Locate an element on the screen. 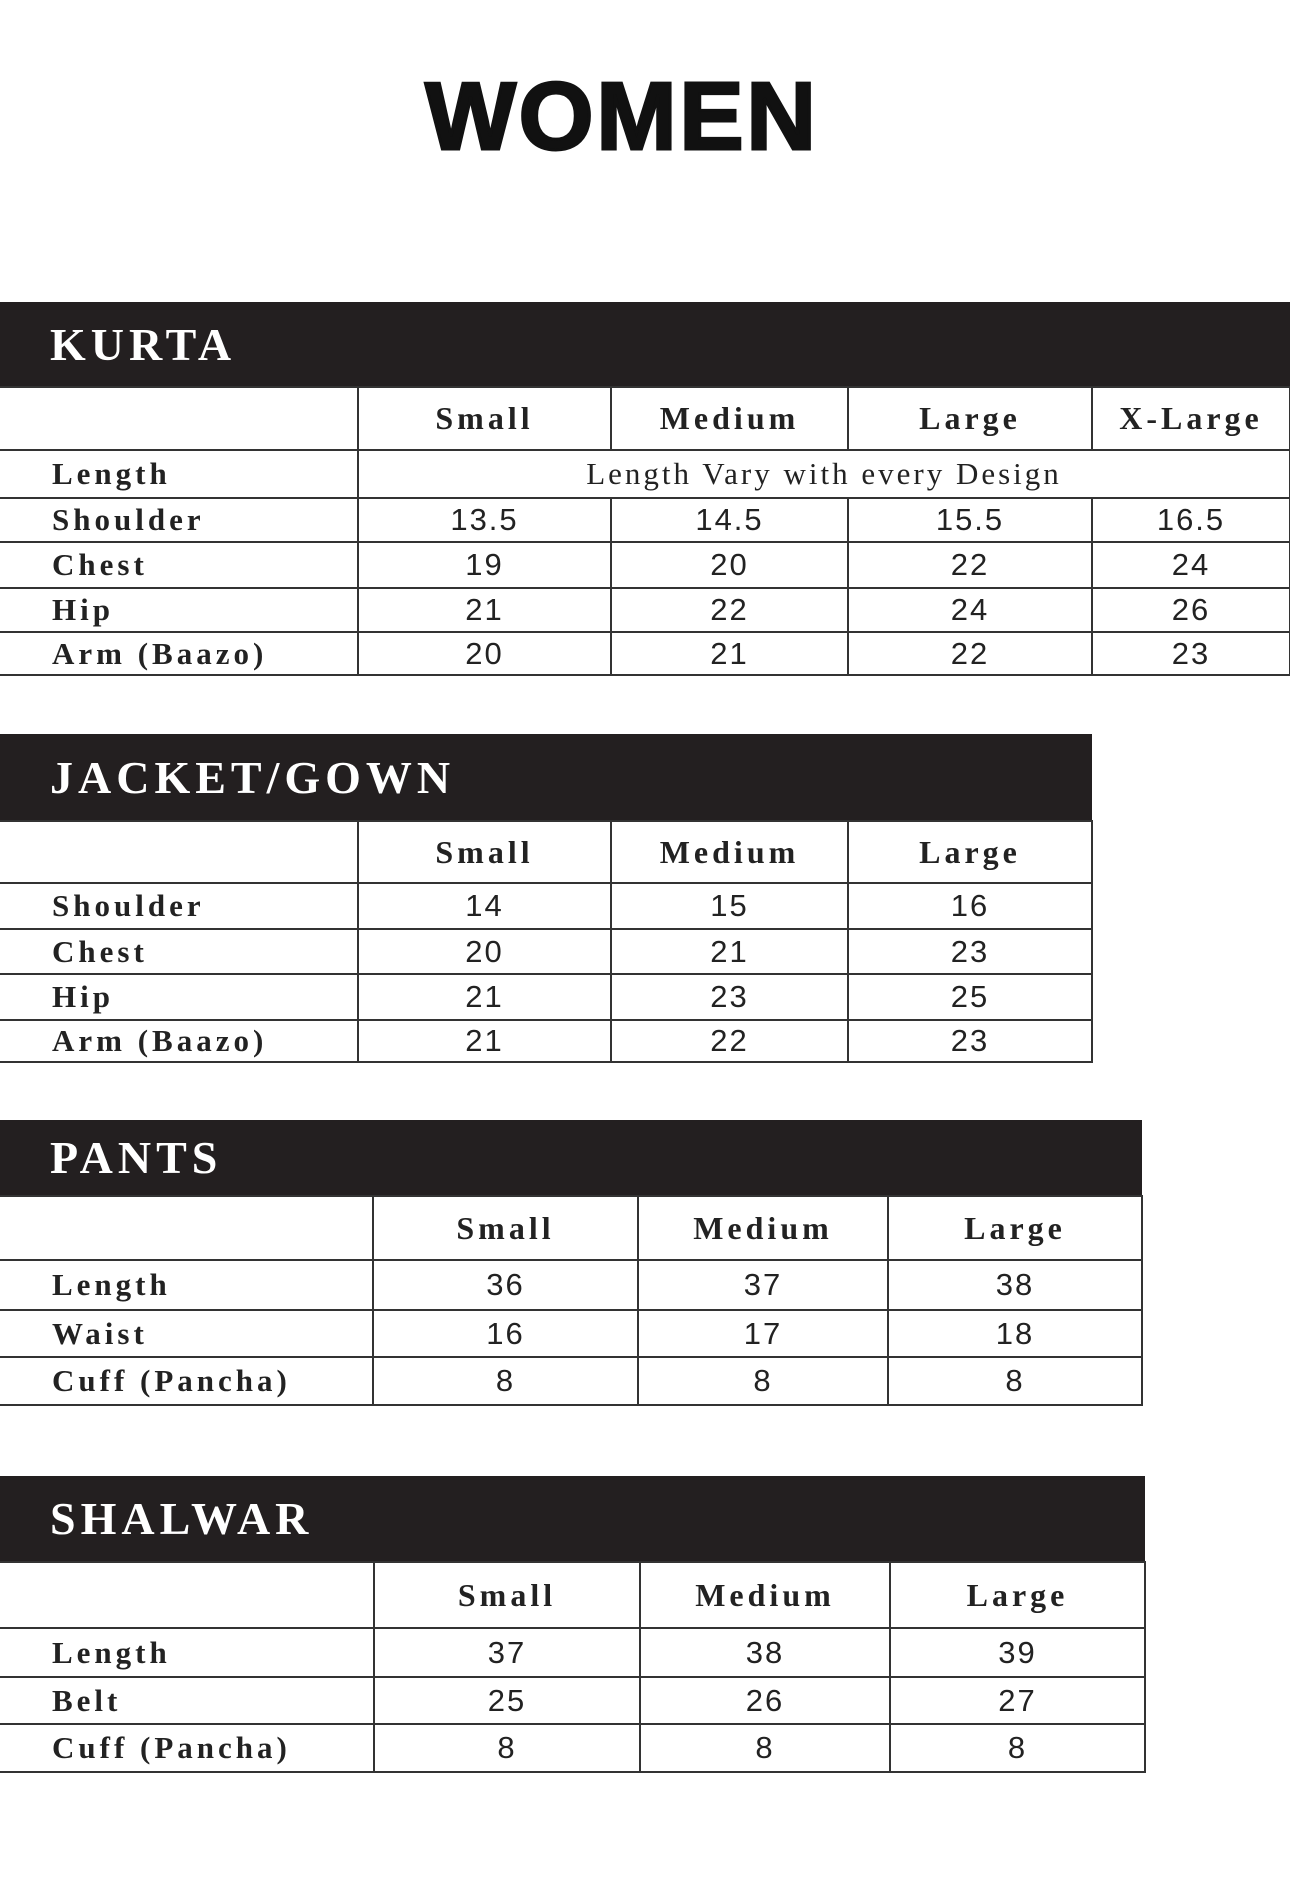 The width and height of the screenshot is (1290, 1882). header-row: Small Medium Large X-Large is located at coordinates (645, 418).